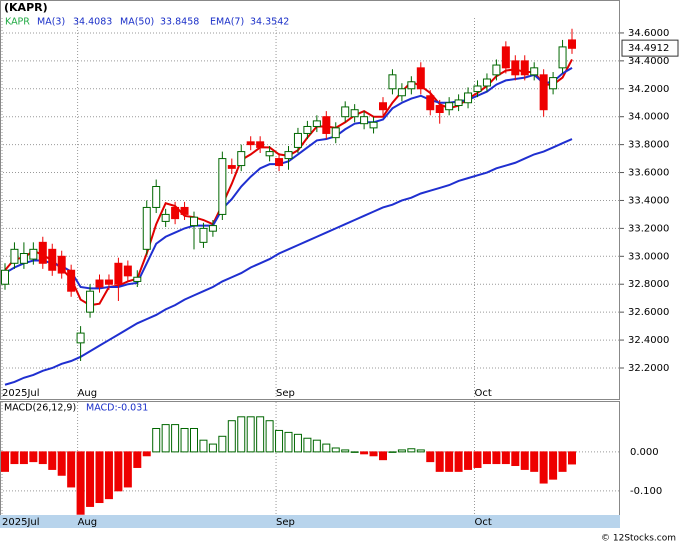 This screenshot has height=546, width=680. I want to click on y-tick-label: 32.2000, so click(648, 368).